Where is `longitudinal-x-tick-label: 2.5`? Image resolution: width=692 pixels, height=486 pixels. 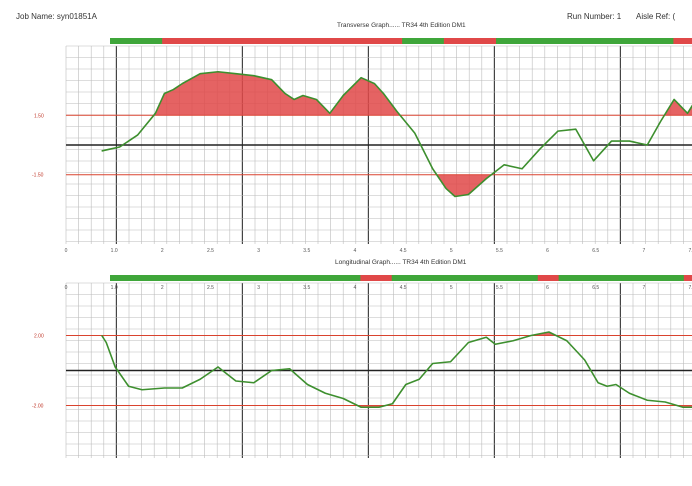 longitudinal-x-tick-label: 2.5 is located at coordinates (210, 288).